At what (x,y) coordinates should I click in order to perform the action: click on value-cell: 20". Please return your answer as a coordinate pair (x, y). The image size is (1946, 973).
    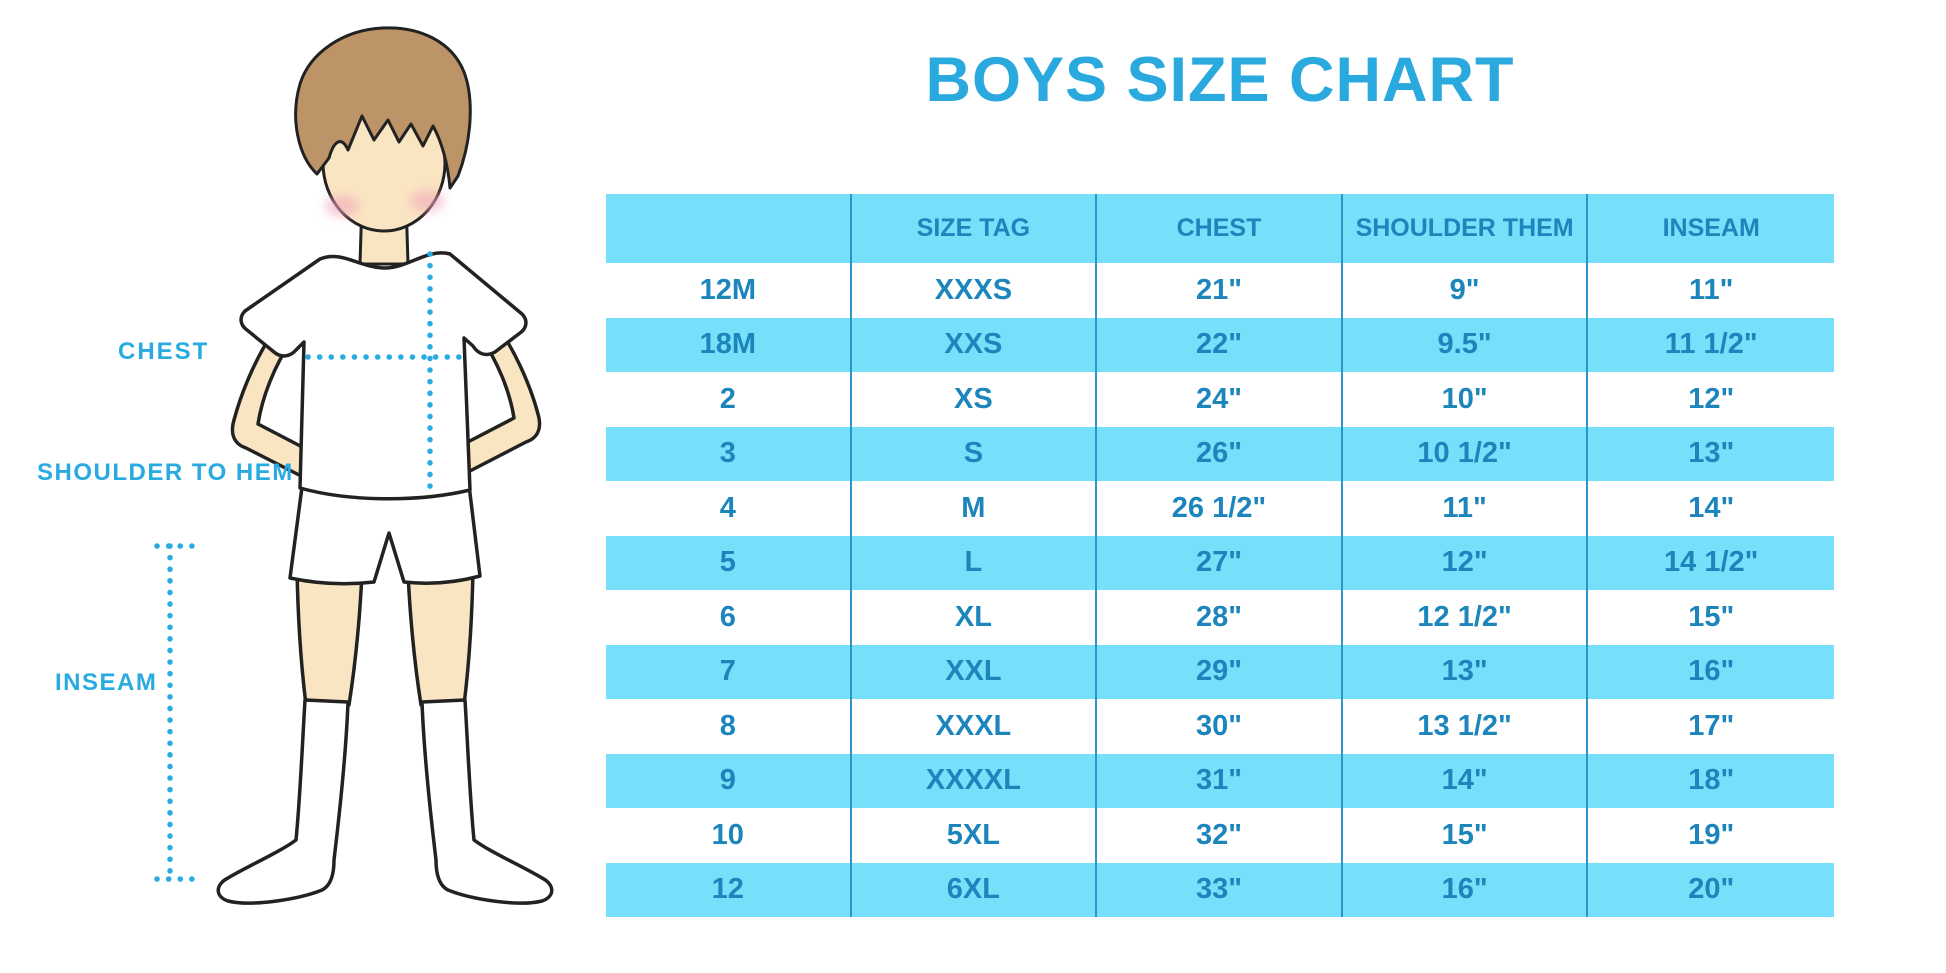
    Looking at the image, I should click on (1711, 889).